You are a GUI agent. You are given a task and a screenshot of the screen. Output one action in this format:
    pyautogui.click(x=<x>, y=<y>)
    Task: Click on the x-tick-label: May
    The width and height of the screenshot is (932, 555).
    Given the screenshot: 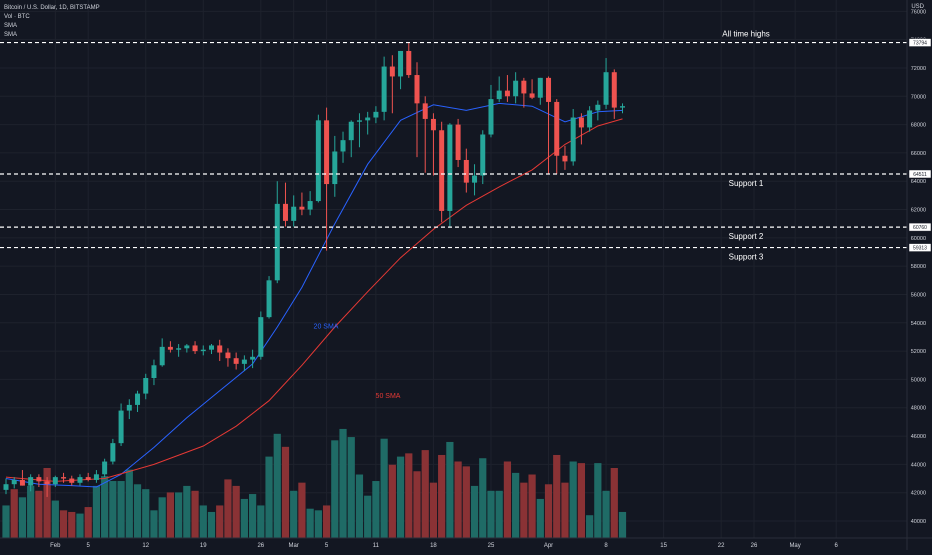 What is the action you would take?
    pyautogui.click(x=794, y=546)
    